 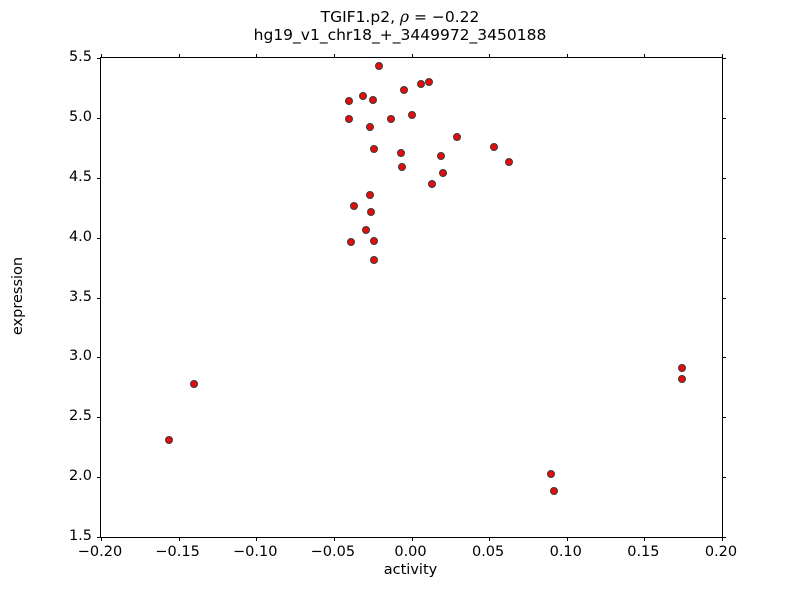 What do you see at coordinates (360, 17) in the screenshot?
I see `chart-title-prefix: TGIF1.p2,` at bounding box center [360, 17].